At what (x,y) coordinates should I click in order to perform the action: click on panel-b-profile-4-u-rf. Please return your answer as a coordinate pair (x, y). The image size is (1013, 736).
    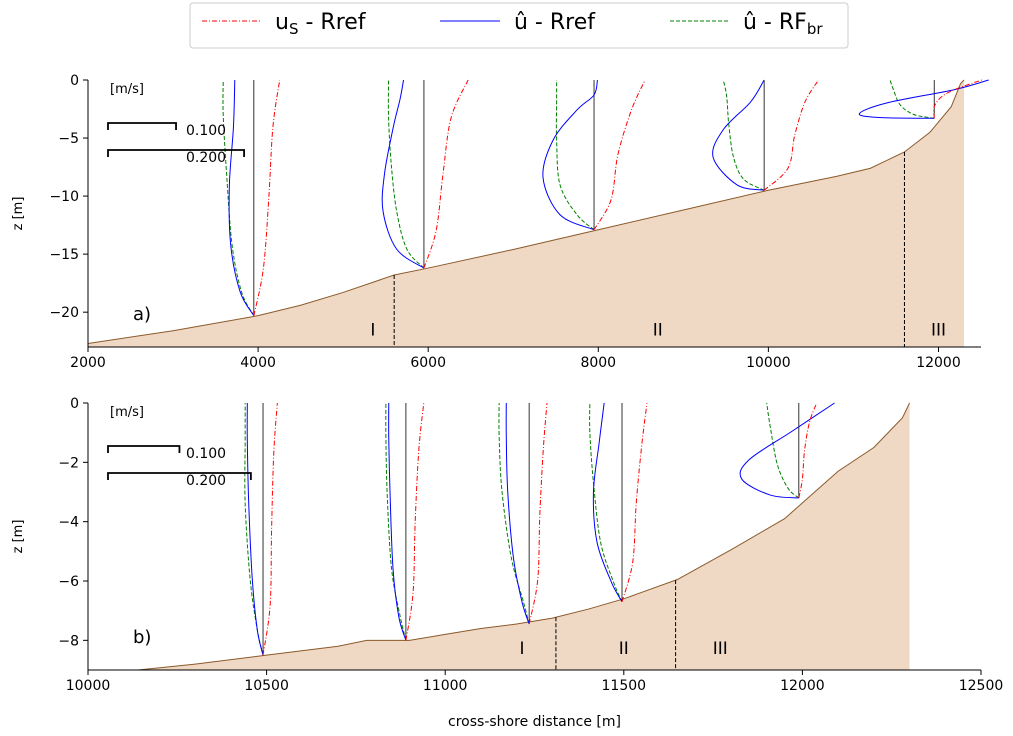
    Looking at the image, I should click on (606, 502).